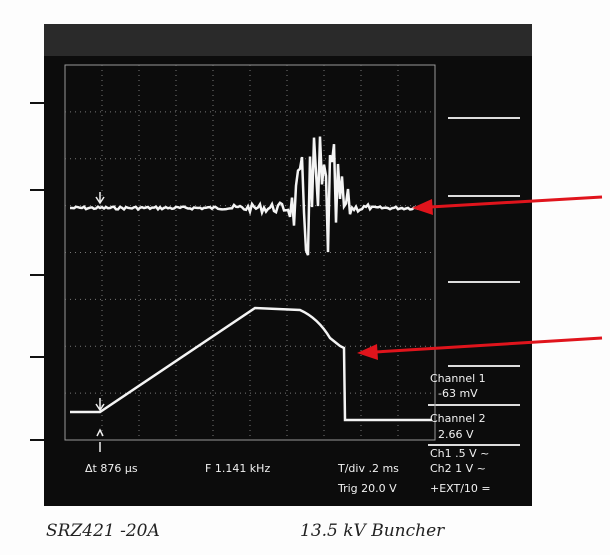 The width and height of the screenshot is (610, 555). Describe the element at coordinates (372, 531) in the screenshot. I see `handwritten-note: 13.5 kV Buncher` at that location.